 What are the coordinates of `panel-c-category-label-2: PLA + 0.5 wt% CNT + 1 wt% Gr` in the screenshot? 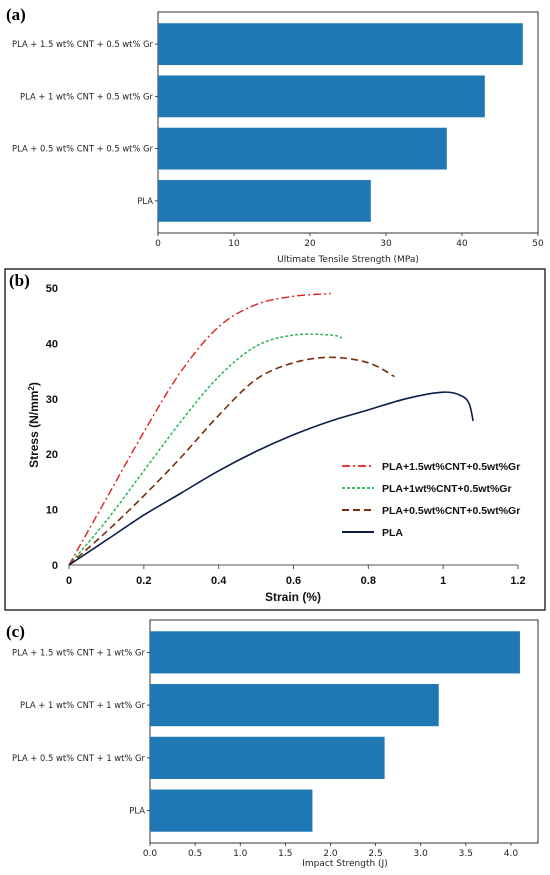 It's located at (79, 758).